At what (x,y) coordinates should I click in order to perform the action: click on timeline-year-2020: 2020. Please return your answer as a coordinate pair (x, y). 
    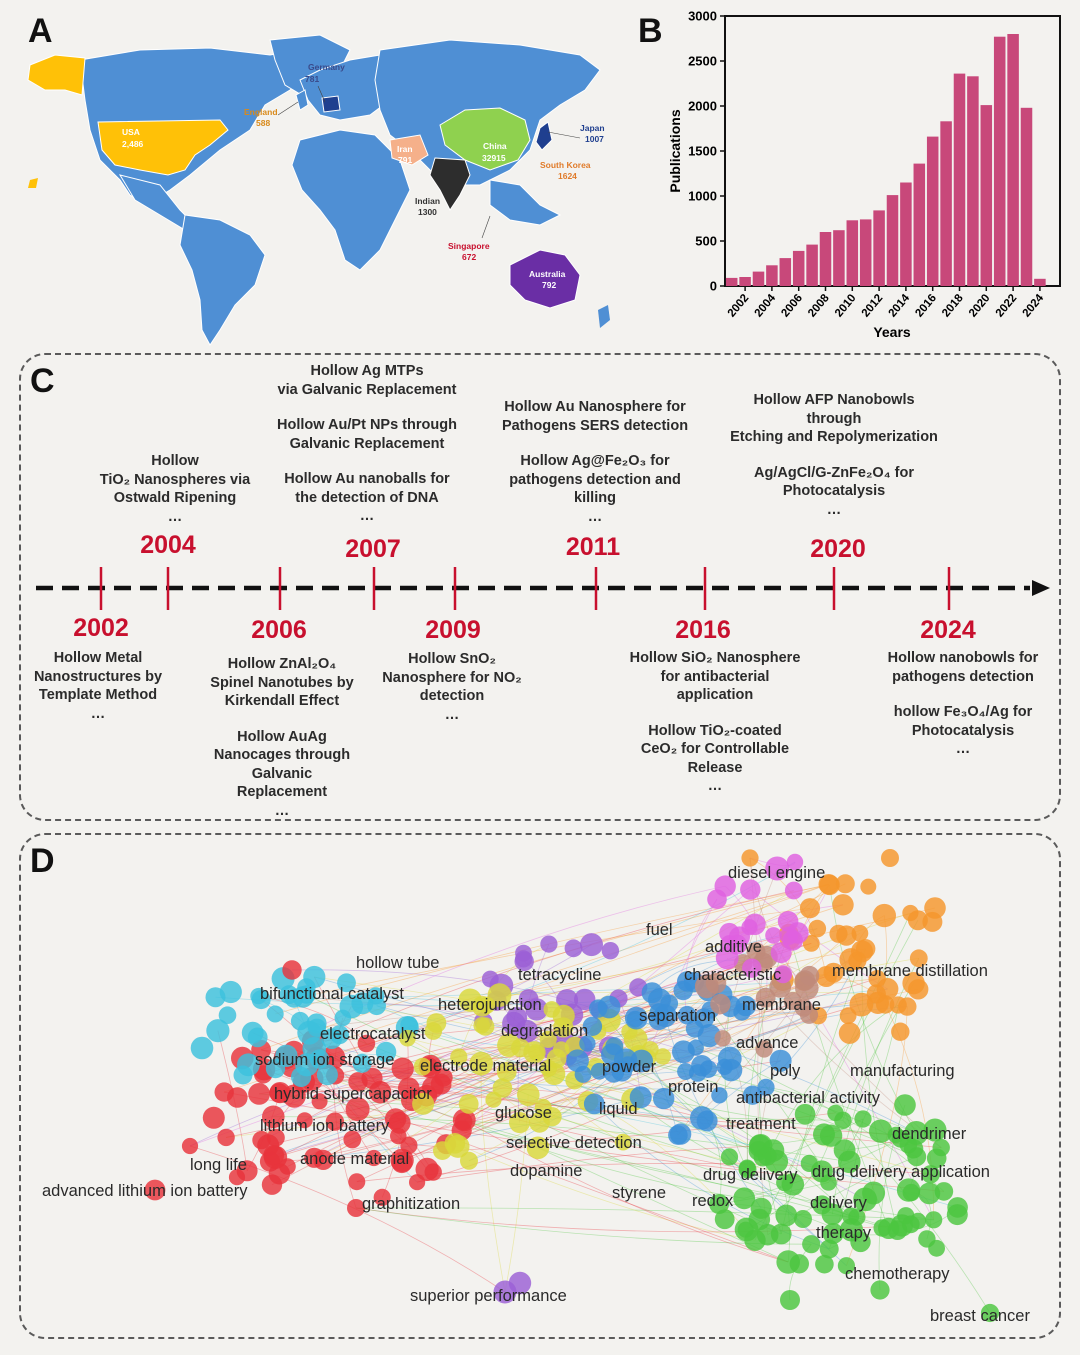
    Looking at the image, I should click on (838, 549).